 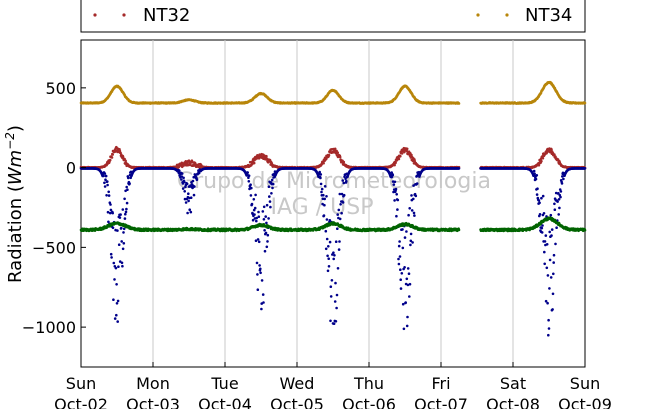 What do you see at coordinates (478, 15) in the screenshot?
I see `legend-marker-nt34` at bounding box center [478, 15].